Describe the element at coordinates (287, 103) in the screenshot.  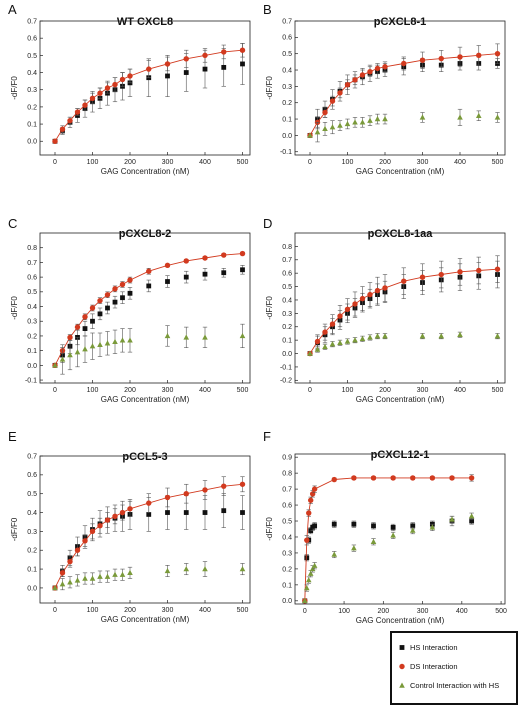
I see `y-tick-label: 0.2` at that location.